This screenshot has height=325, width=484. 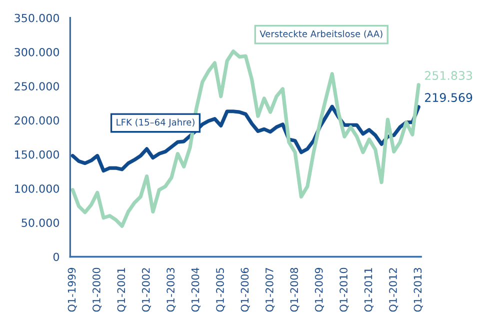 What do you see at coordinates (221, 290) in the screenshot?
I see `x-tick-label: Q1-2005` at bounding box center [221, 290].